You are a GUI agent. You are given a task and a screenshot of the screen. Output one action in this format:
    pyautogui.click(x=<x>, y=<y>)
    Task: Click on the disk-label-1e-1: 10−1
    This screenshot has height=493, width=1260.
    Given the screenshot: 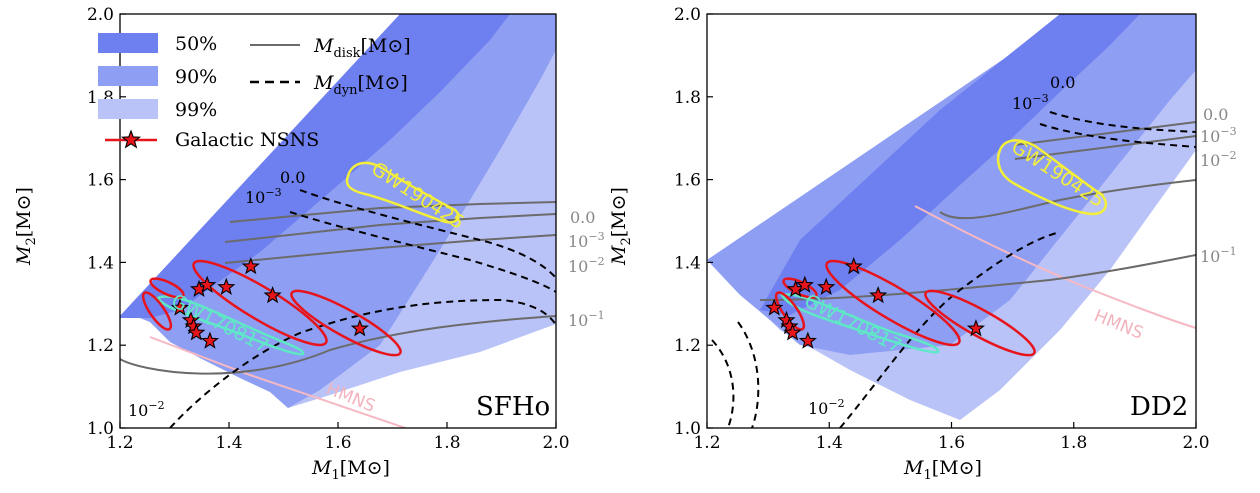 What is the action you would take?
    pyautogui.click(x=586, y=319)
    